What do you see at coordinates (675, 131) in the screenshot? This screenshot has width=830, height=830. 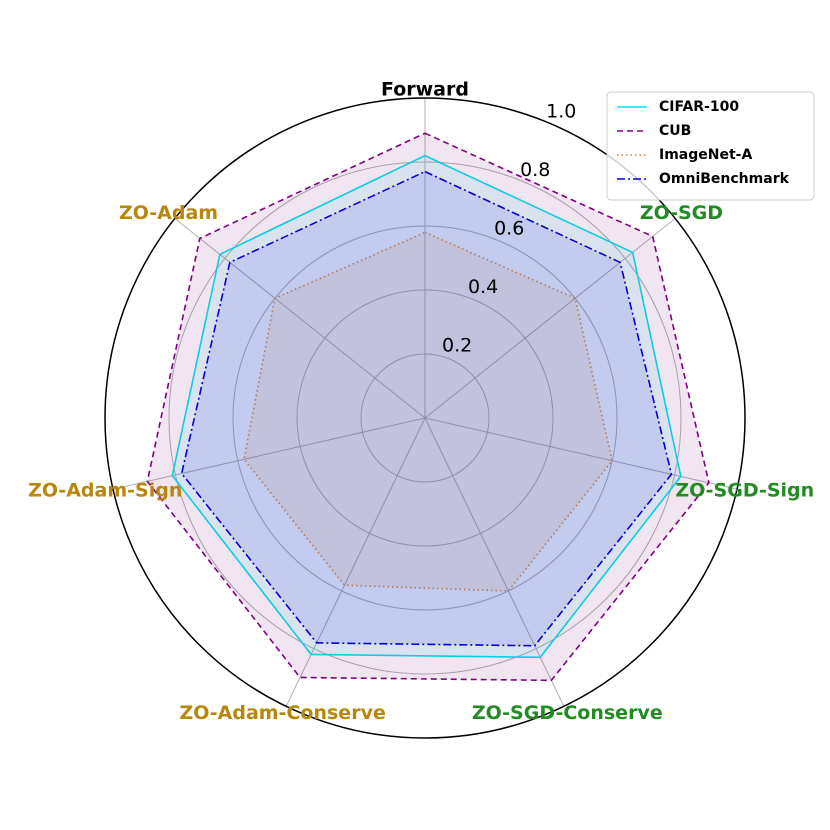 I see `legend-label: CUB` at bounding box center [675, 131].